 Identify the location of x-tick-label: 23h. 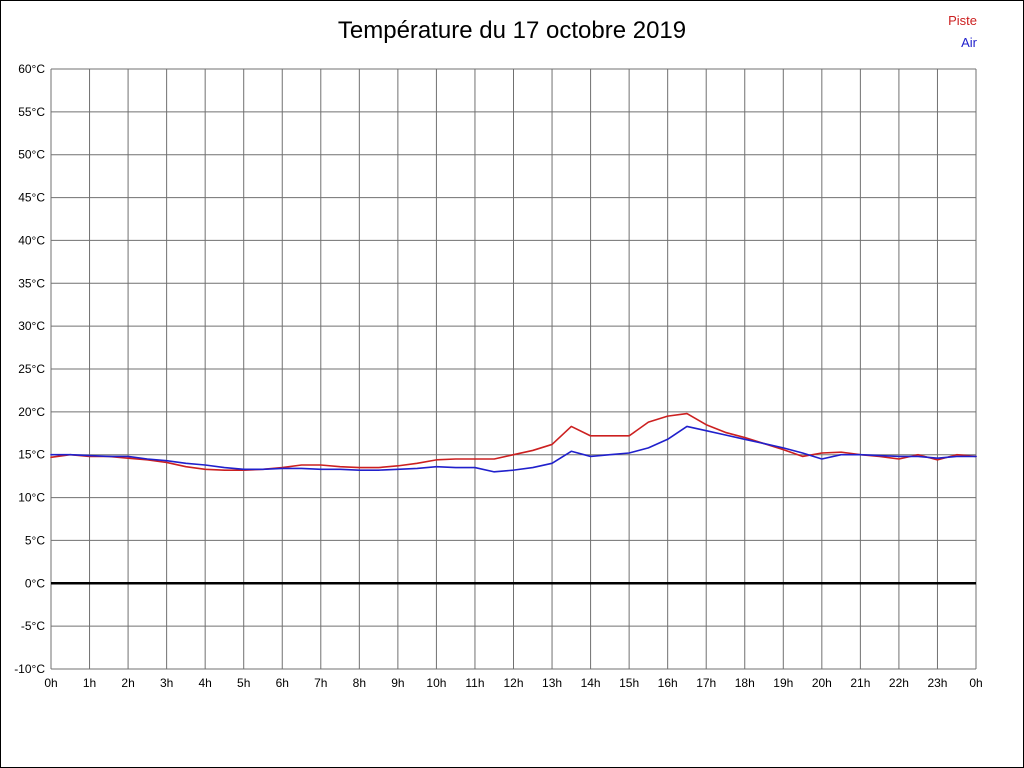
(937, 683).